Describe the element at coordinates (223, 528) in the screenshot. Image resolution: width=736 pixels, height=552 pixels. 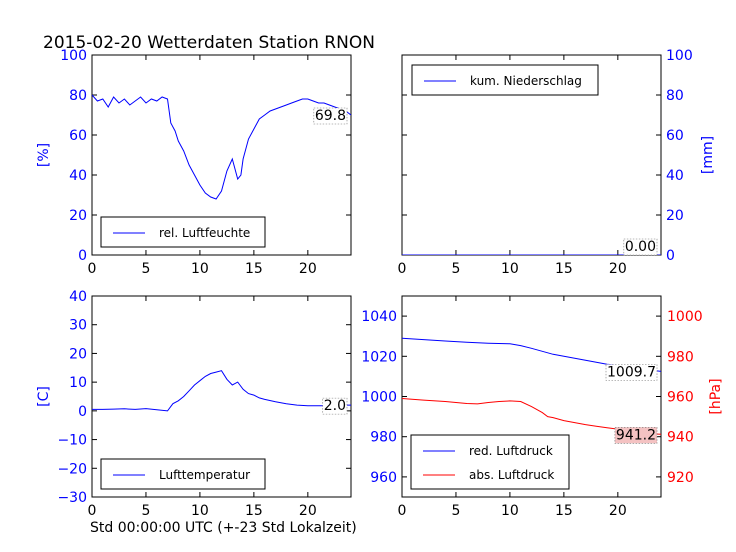
I see `x-axis-label: Std 00:00:00 UTC (+-23 Std Lokalzeit)` at that location.